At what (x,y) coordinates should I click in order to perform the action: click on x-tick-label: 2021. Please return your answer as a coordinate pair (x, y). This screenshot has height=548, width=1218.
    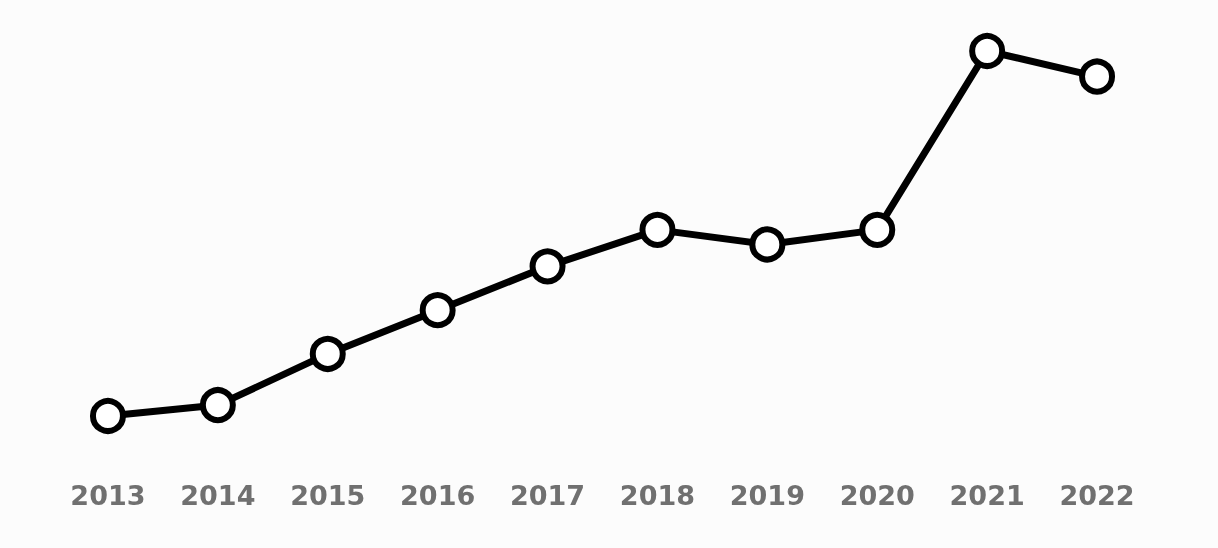
    Looking at the image, I should click on (987, 495).